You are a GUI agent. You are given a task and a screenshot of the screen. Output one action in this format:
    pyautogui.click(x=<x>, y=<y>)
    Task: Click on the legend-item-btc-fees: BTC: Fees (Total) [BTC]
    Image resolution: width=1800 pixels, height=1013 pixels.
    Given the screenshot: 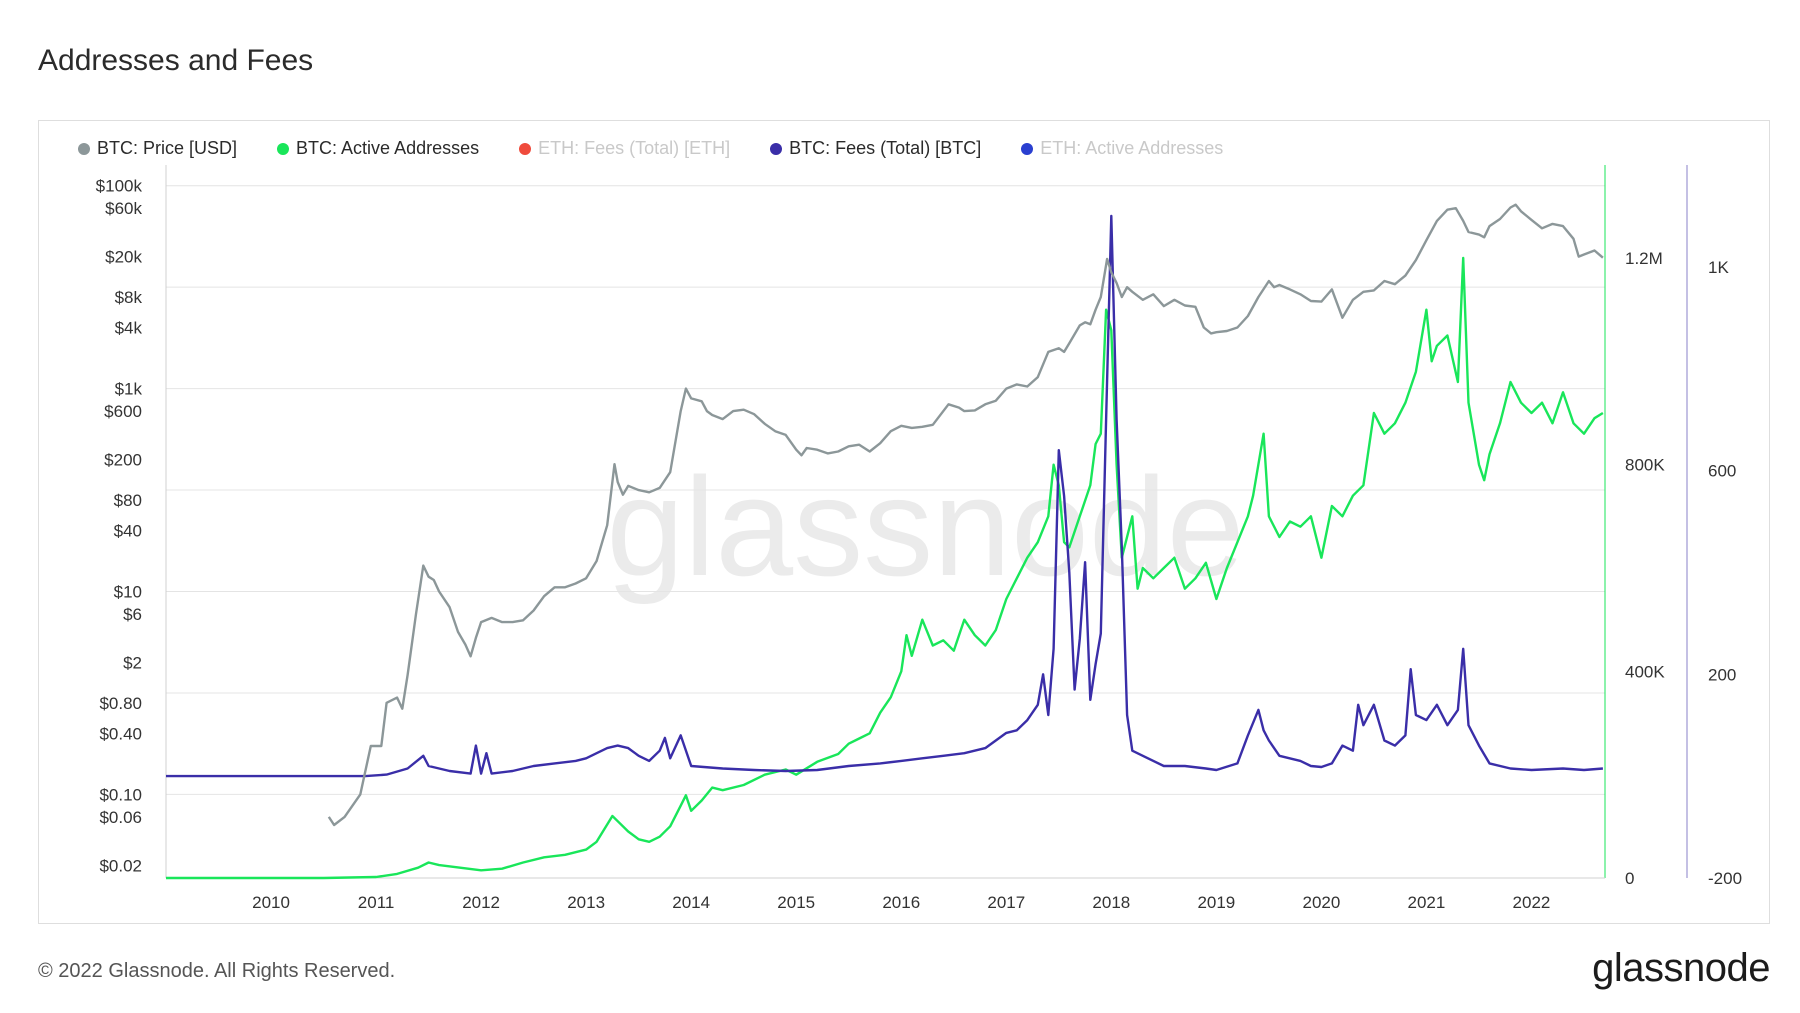 What is the action you would take?
    pyautogui.click(x=875, y=148)
    